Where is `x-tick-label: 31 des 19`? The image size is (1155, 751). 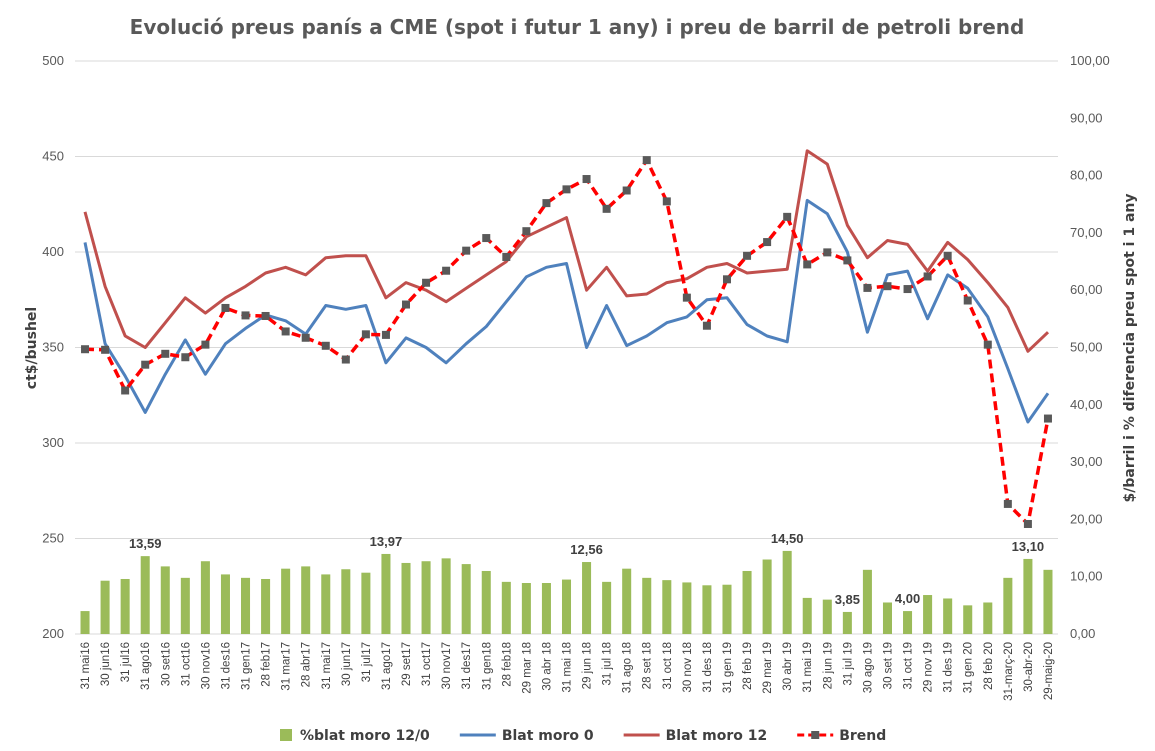
x-tick-label: 31 des 19 is located at coordinates (949, 667).